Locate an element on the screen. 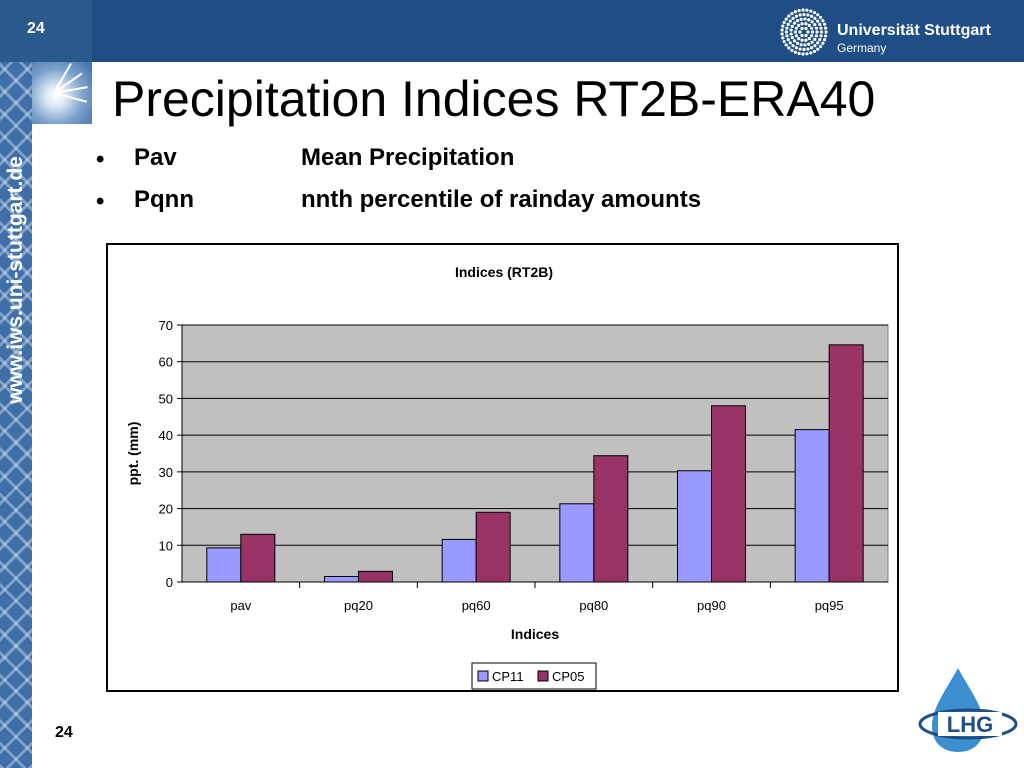  legend-label: CP11 is located at coordinates (508, 676).